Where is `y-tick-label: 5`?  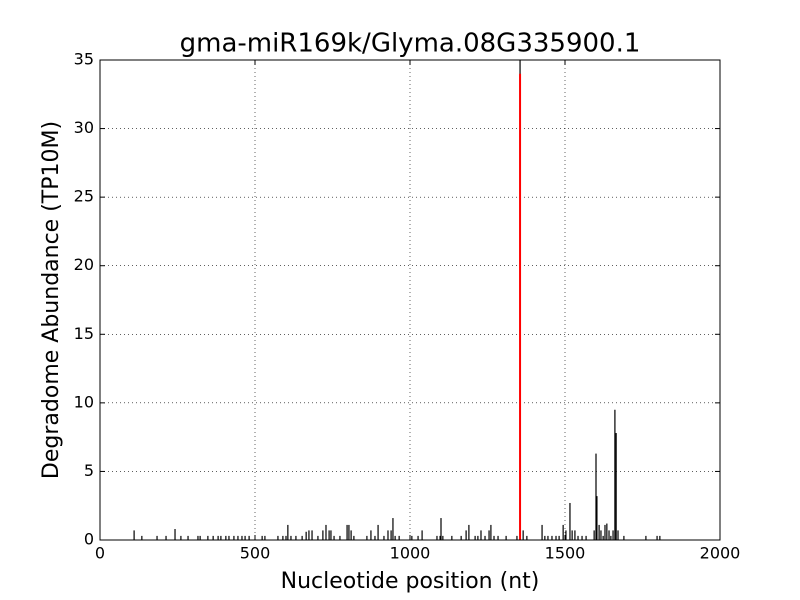
y-tick-label: 5 is located at coordinates (89, 470).